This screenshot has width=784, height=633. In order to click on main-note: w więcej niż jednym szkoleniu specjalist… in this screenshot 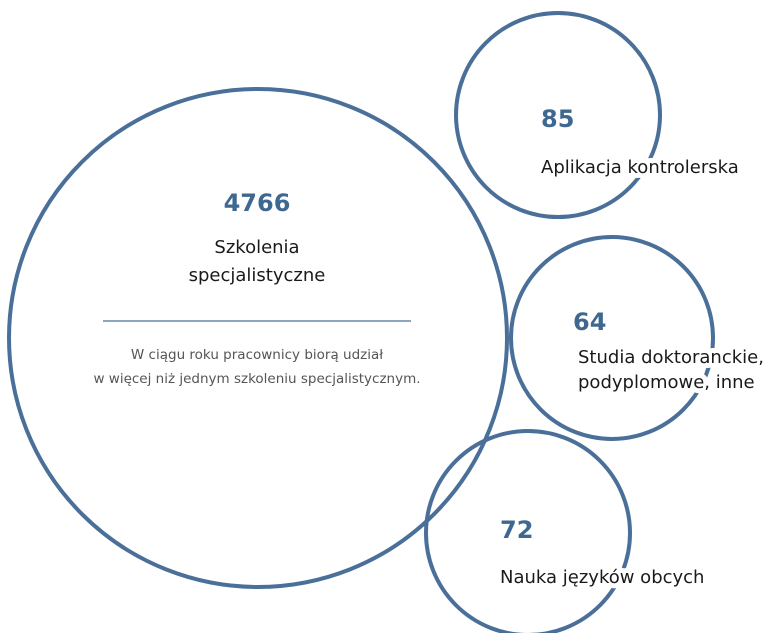, I will do `click(256, 379)`.